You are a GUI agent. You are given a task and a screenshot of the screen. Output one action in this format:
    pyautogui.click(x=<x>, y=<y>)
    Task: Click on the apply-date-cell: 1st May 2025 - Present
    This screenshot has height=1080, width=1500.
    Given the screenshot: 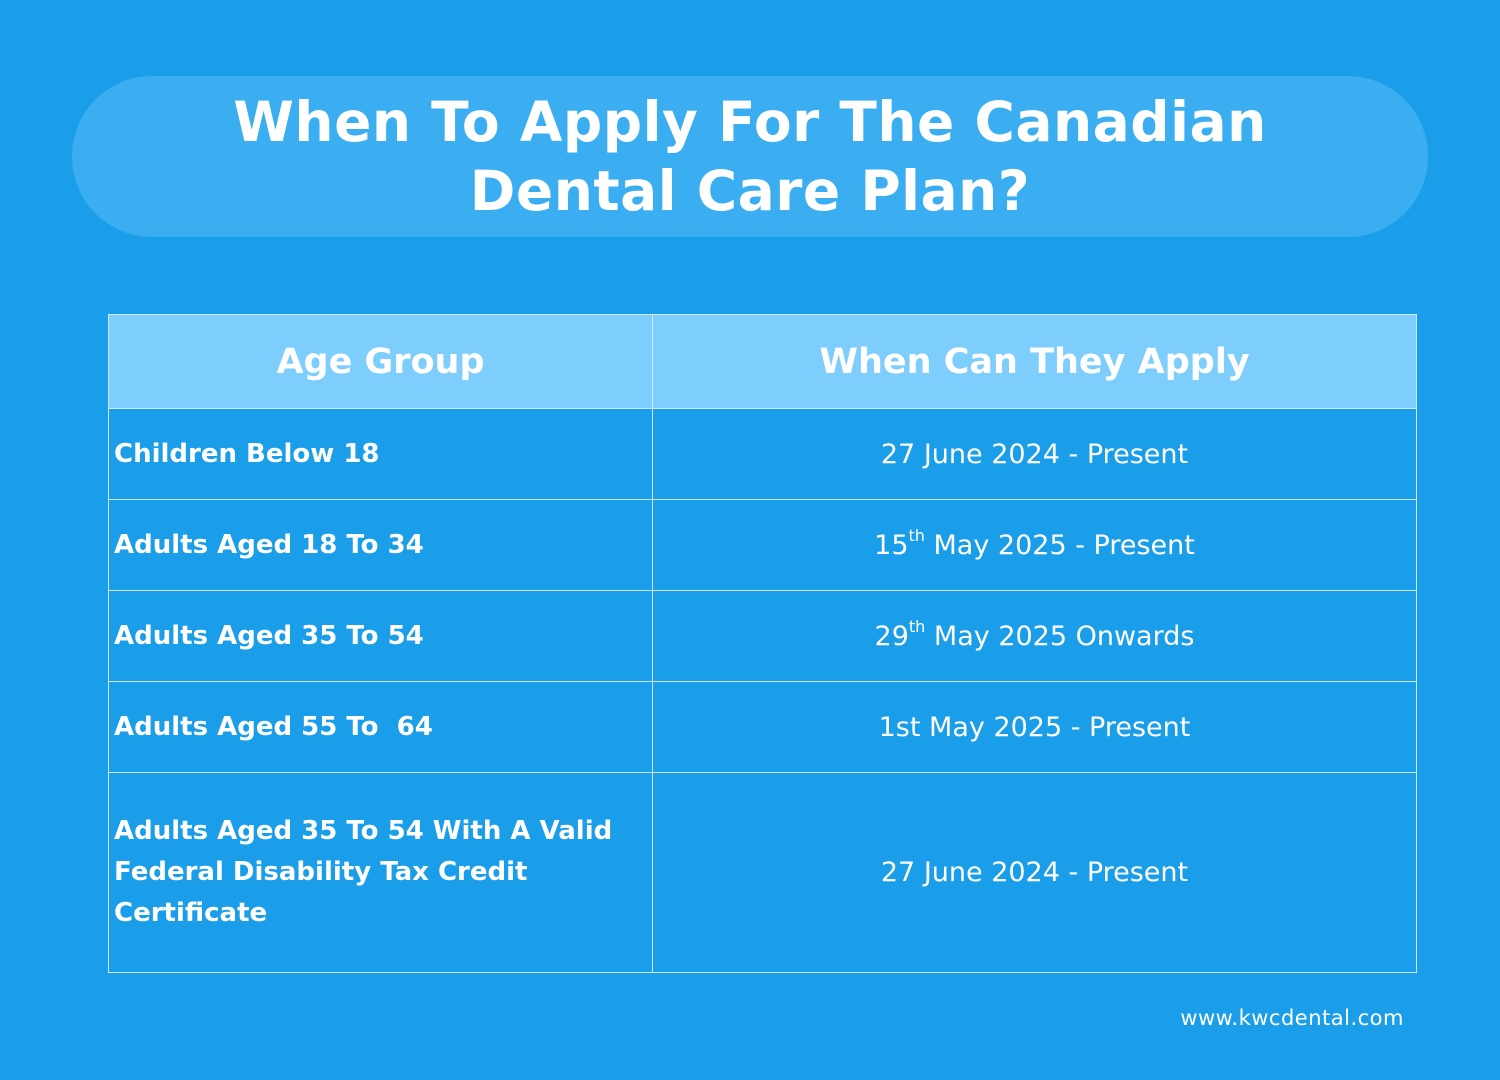 What is the action you would take?
    pyautogui.click(x=1034, y=727)
    